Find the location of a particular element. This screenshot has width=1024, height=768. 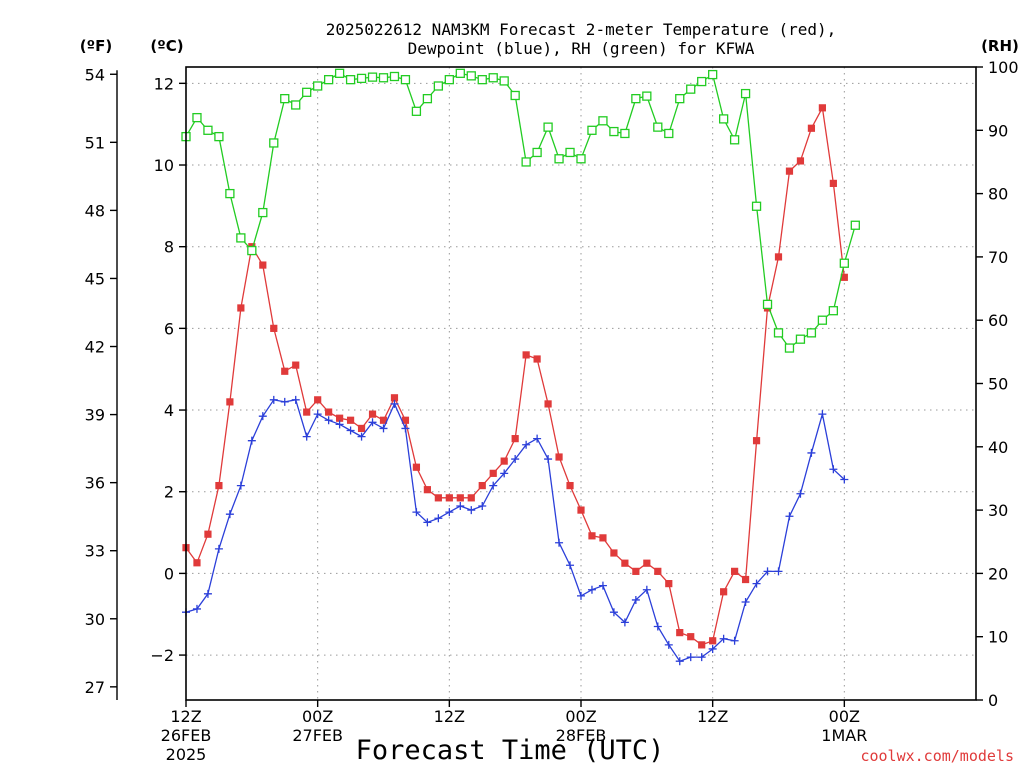

chart-subtitle: Dewpoint (blue), RH (green) for KFWA is located at coordinates (581, 48).